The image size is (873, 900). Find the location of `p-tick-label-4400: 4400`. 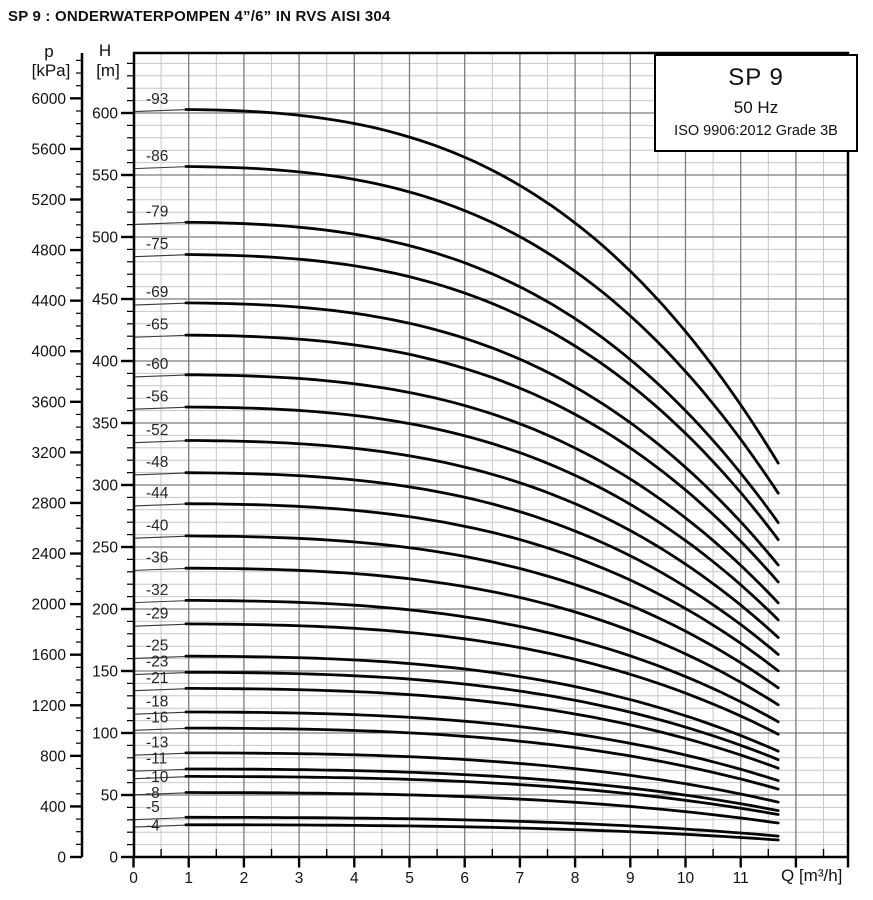

p-tick-label-4400: 4400 is located at coordinates (49, 301).